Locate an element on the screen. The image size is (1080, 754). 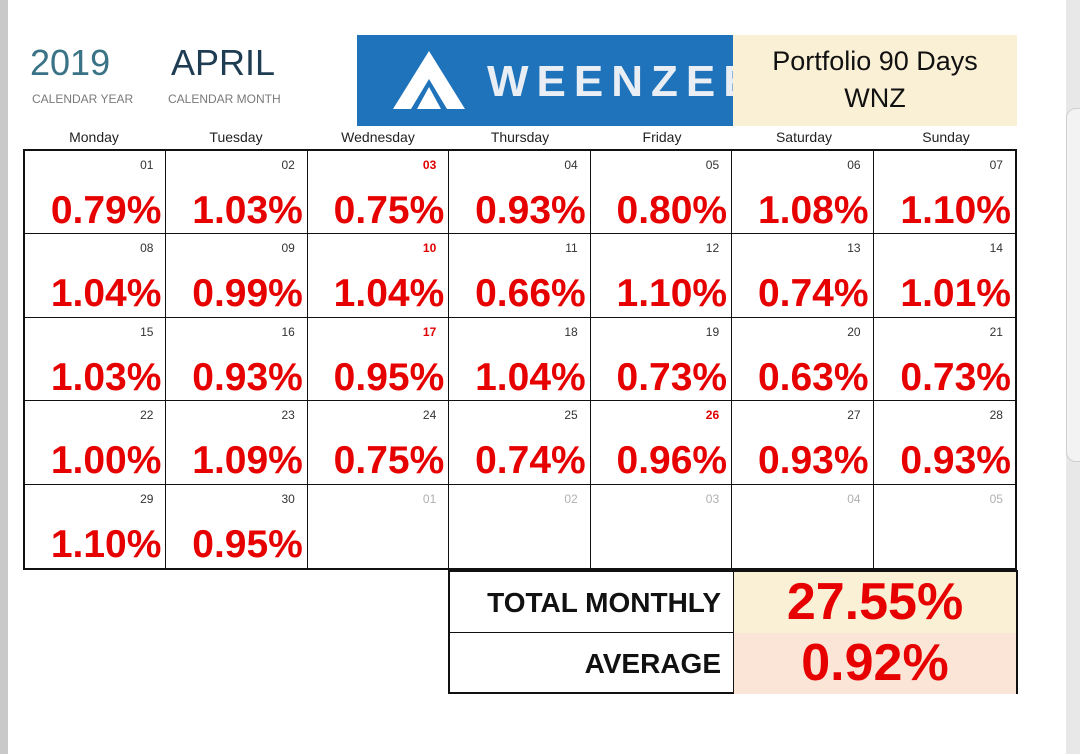
day-number: 18 is located at coordinates (571, 331).